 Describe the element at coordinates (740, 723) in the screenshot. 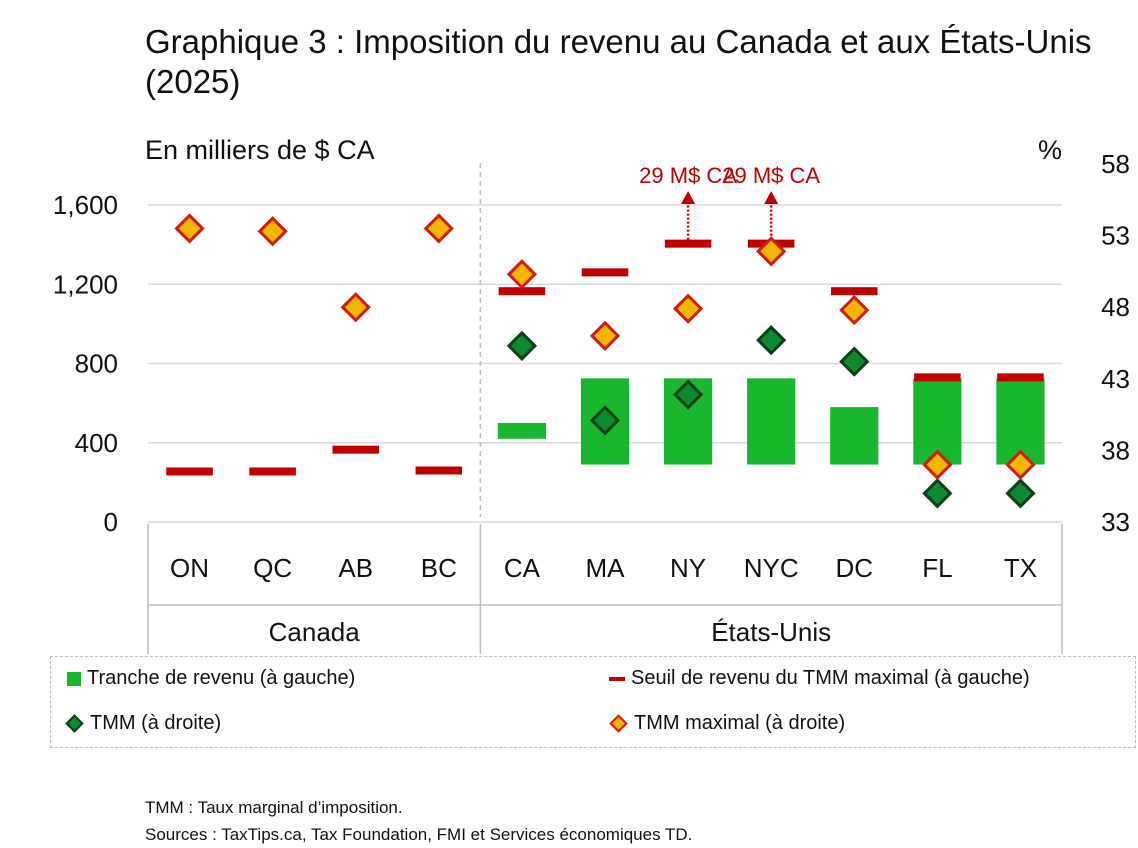

I see `legend-tmm-max-label: TMM maximal (à droite)` at that location.